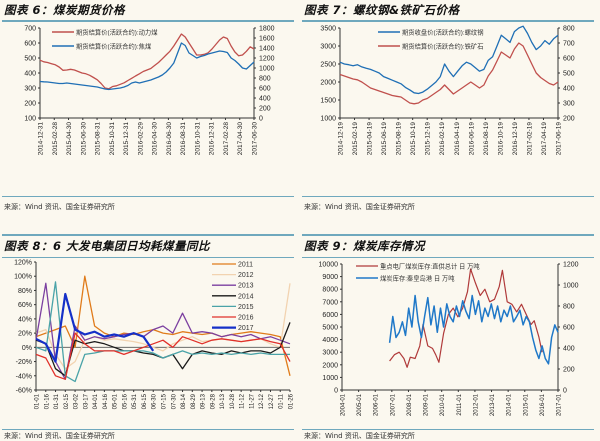 Image resolution: width=600 pixels, height=441 pixels. Describe the element at coordinates (471, 139) in the screenshot. I see `x-tick-label: 2016-06-19` at that location.